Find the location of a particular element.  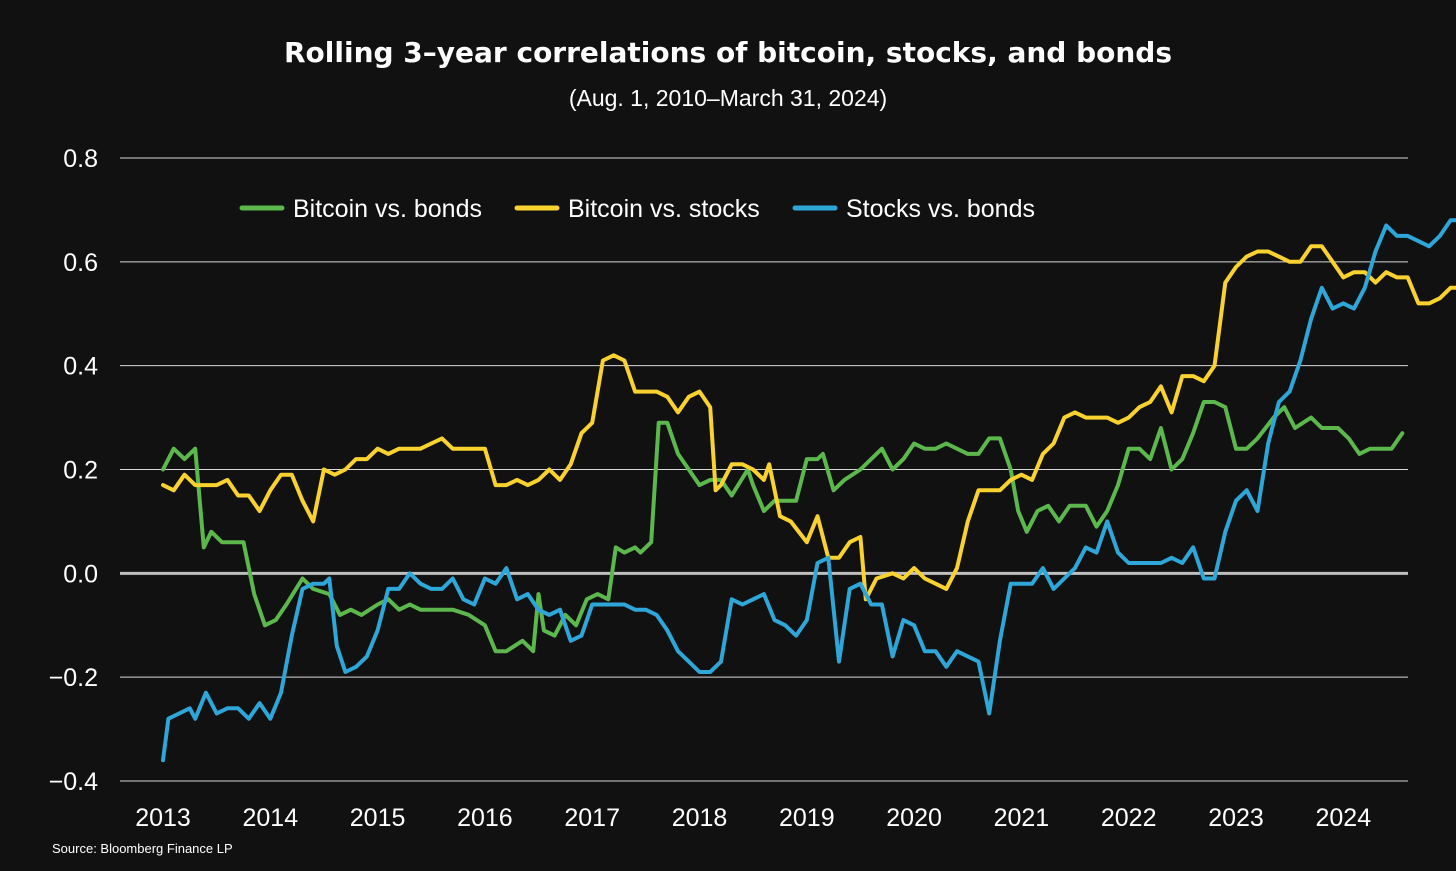

y-axis-tick-labels: −0.4 −0.2 0.0 0.2 0.4 0.6 0.8 is located at coordinates (73, 470).